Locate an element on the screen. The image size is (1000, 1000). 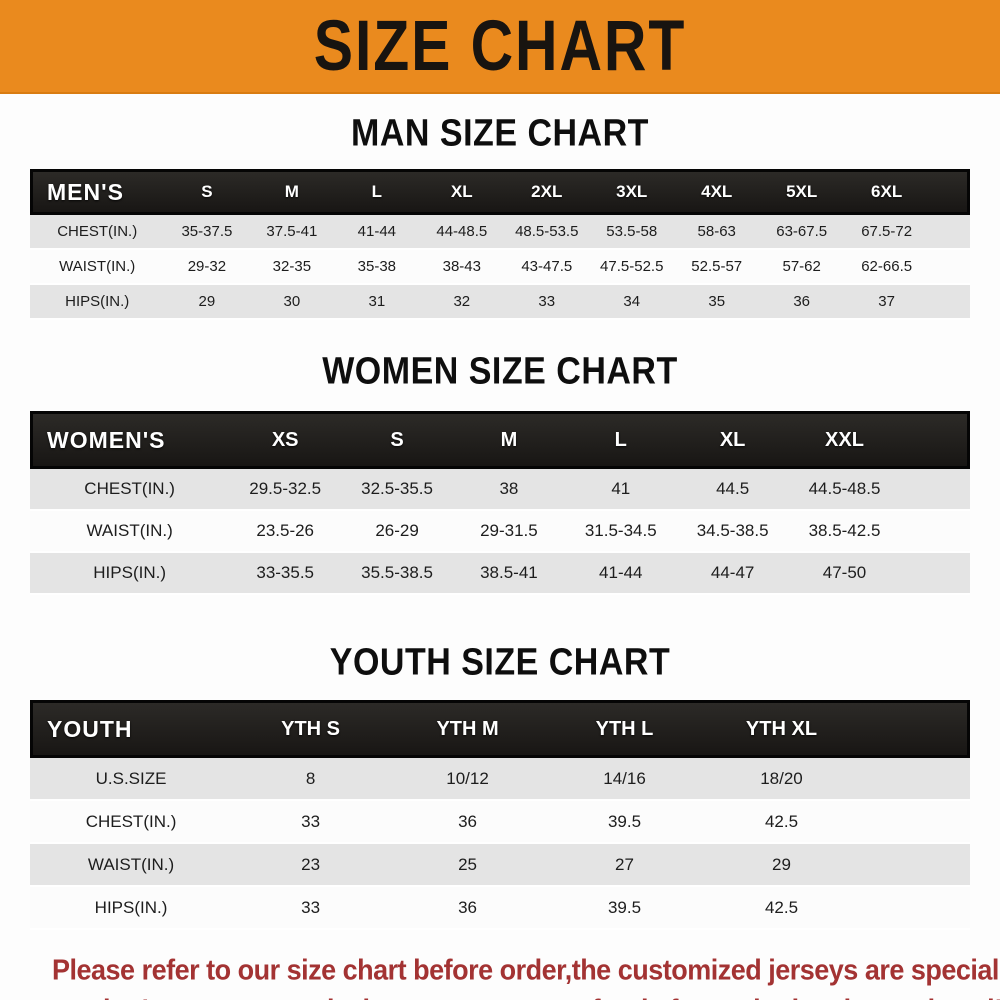
value-cell: 35.5-38.5 is located at coordinates (397, 574).